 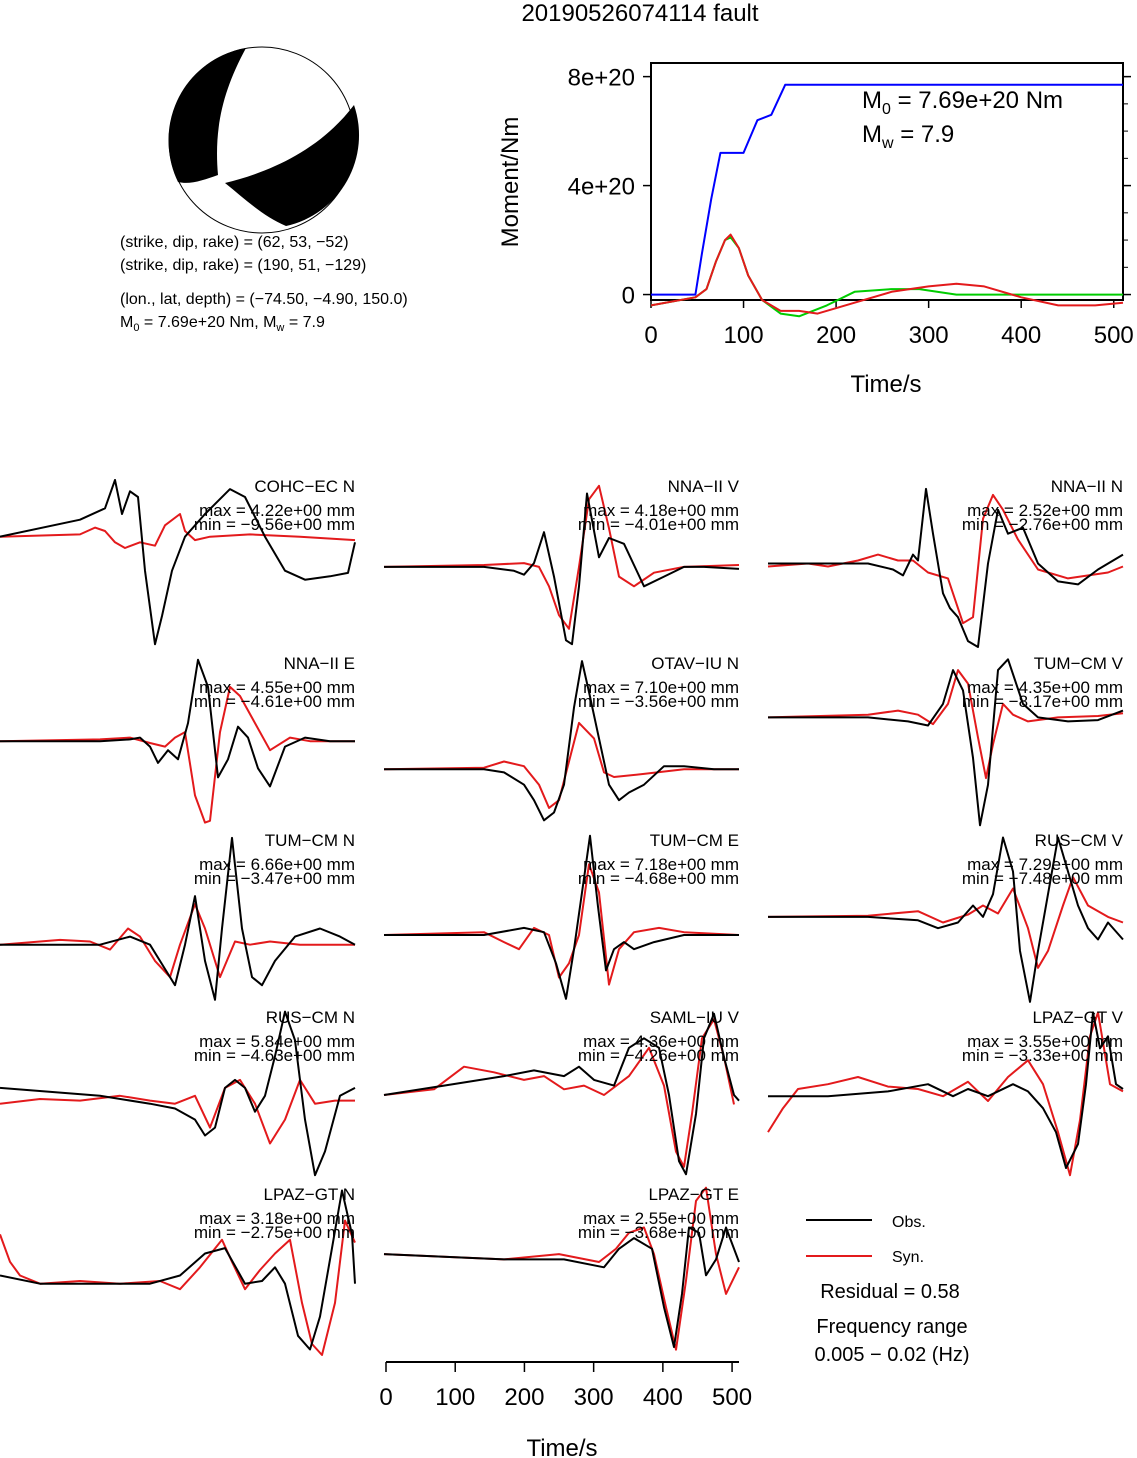 What do you see at coordinates (277, 1218) in the screenshot?
I see `max-label: max = 3.18e+00 mm` at bounding box center [277, 1218].